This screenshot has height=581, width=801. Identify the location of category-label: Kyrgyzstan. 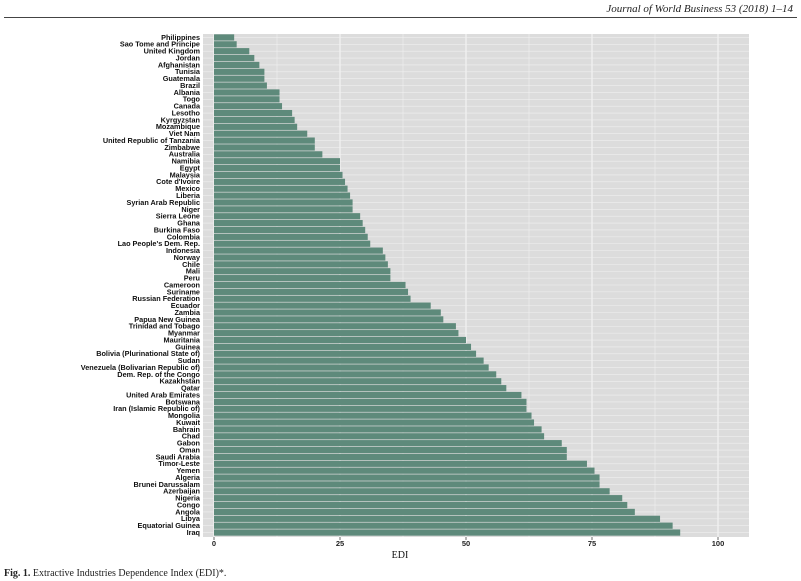
(180, 119).